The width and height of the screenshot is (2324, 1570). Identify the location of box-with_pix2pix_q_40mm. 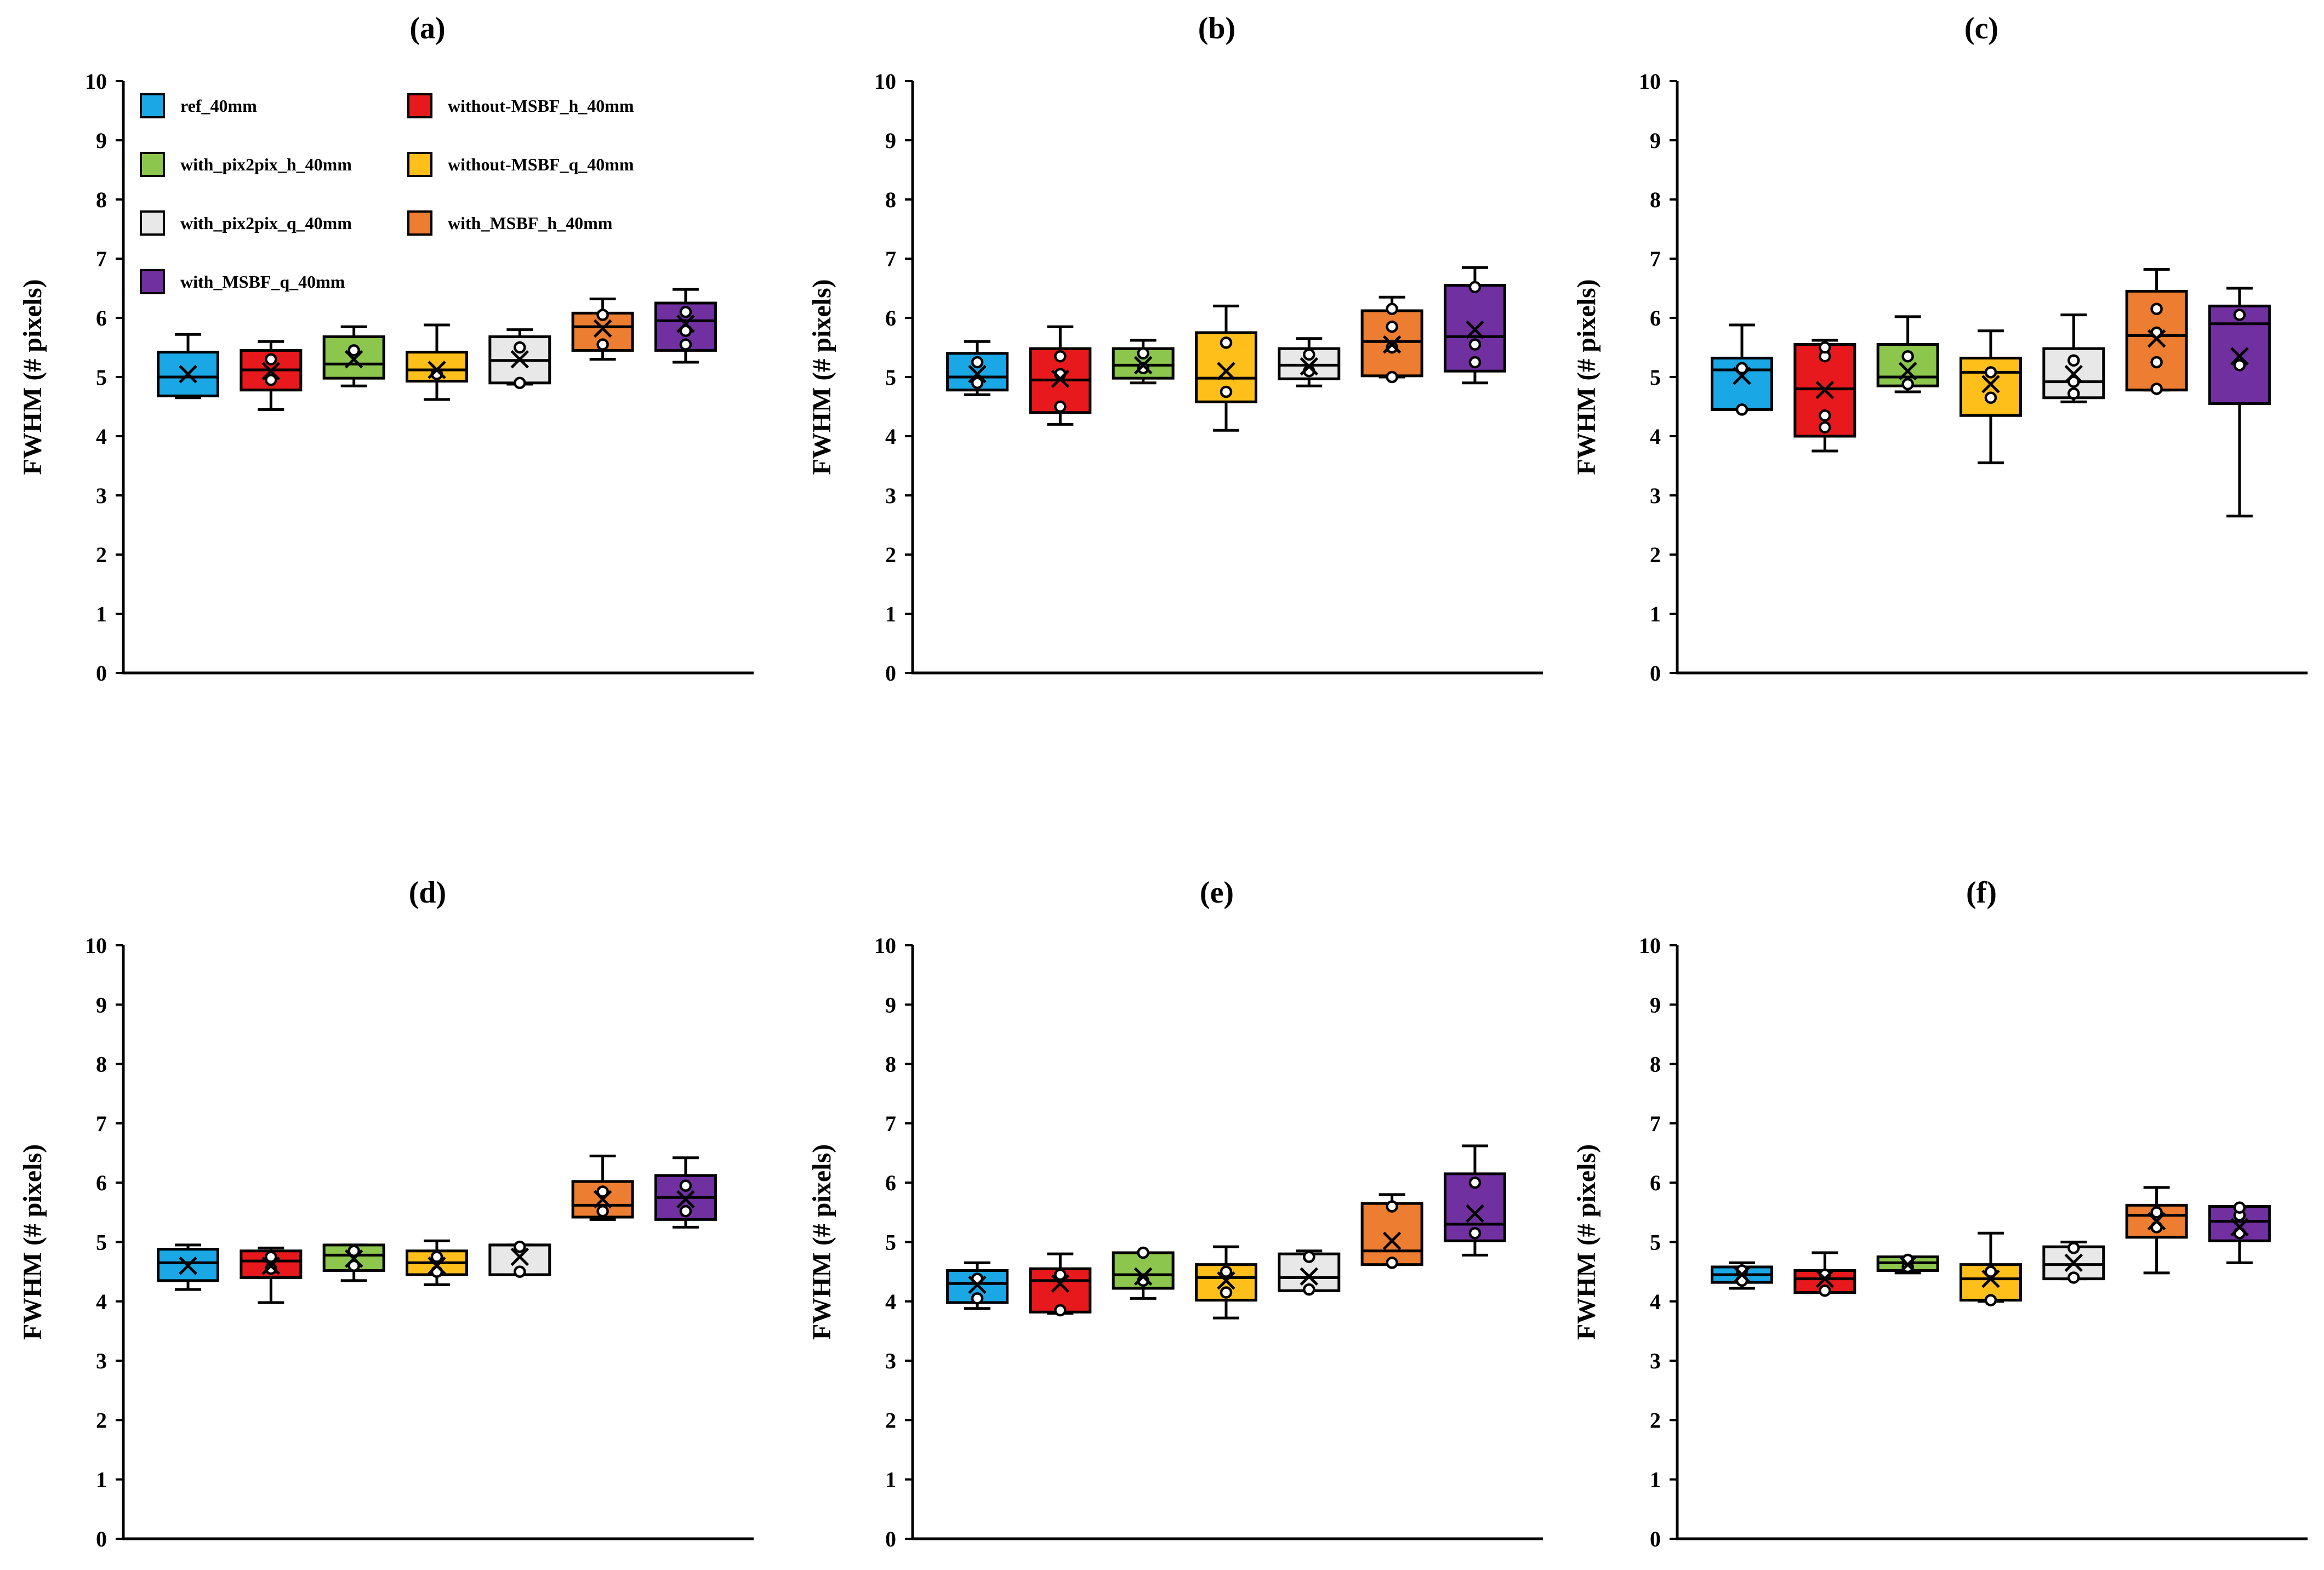
(519, 359).